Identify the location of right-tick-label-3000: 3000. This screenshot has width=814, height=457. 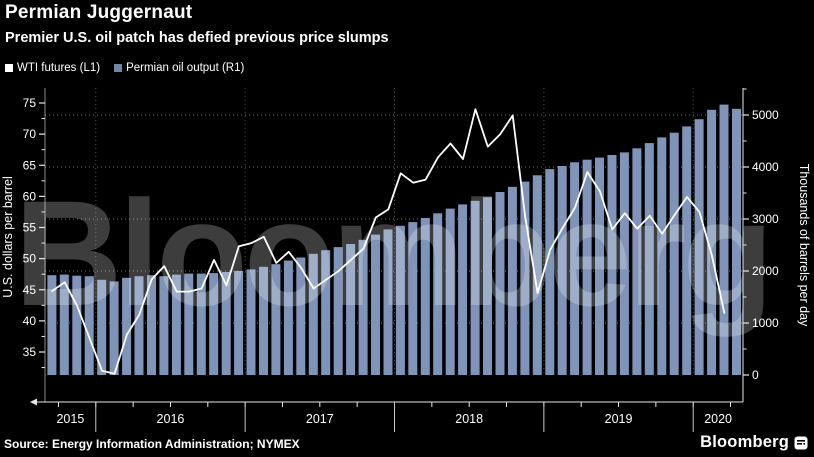
(765, 219).